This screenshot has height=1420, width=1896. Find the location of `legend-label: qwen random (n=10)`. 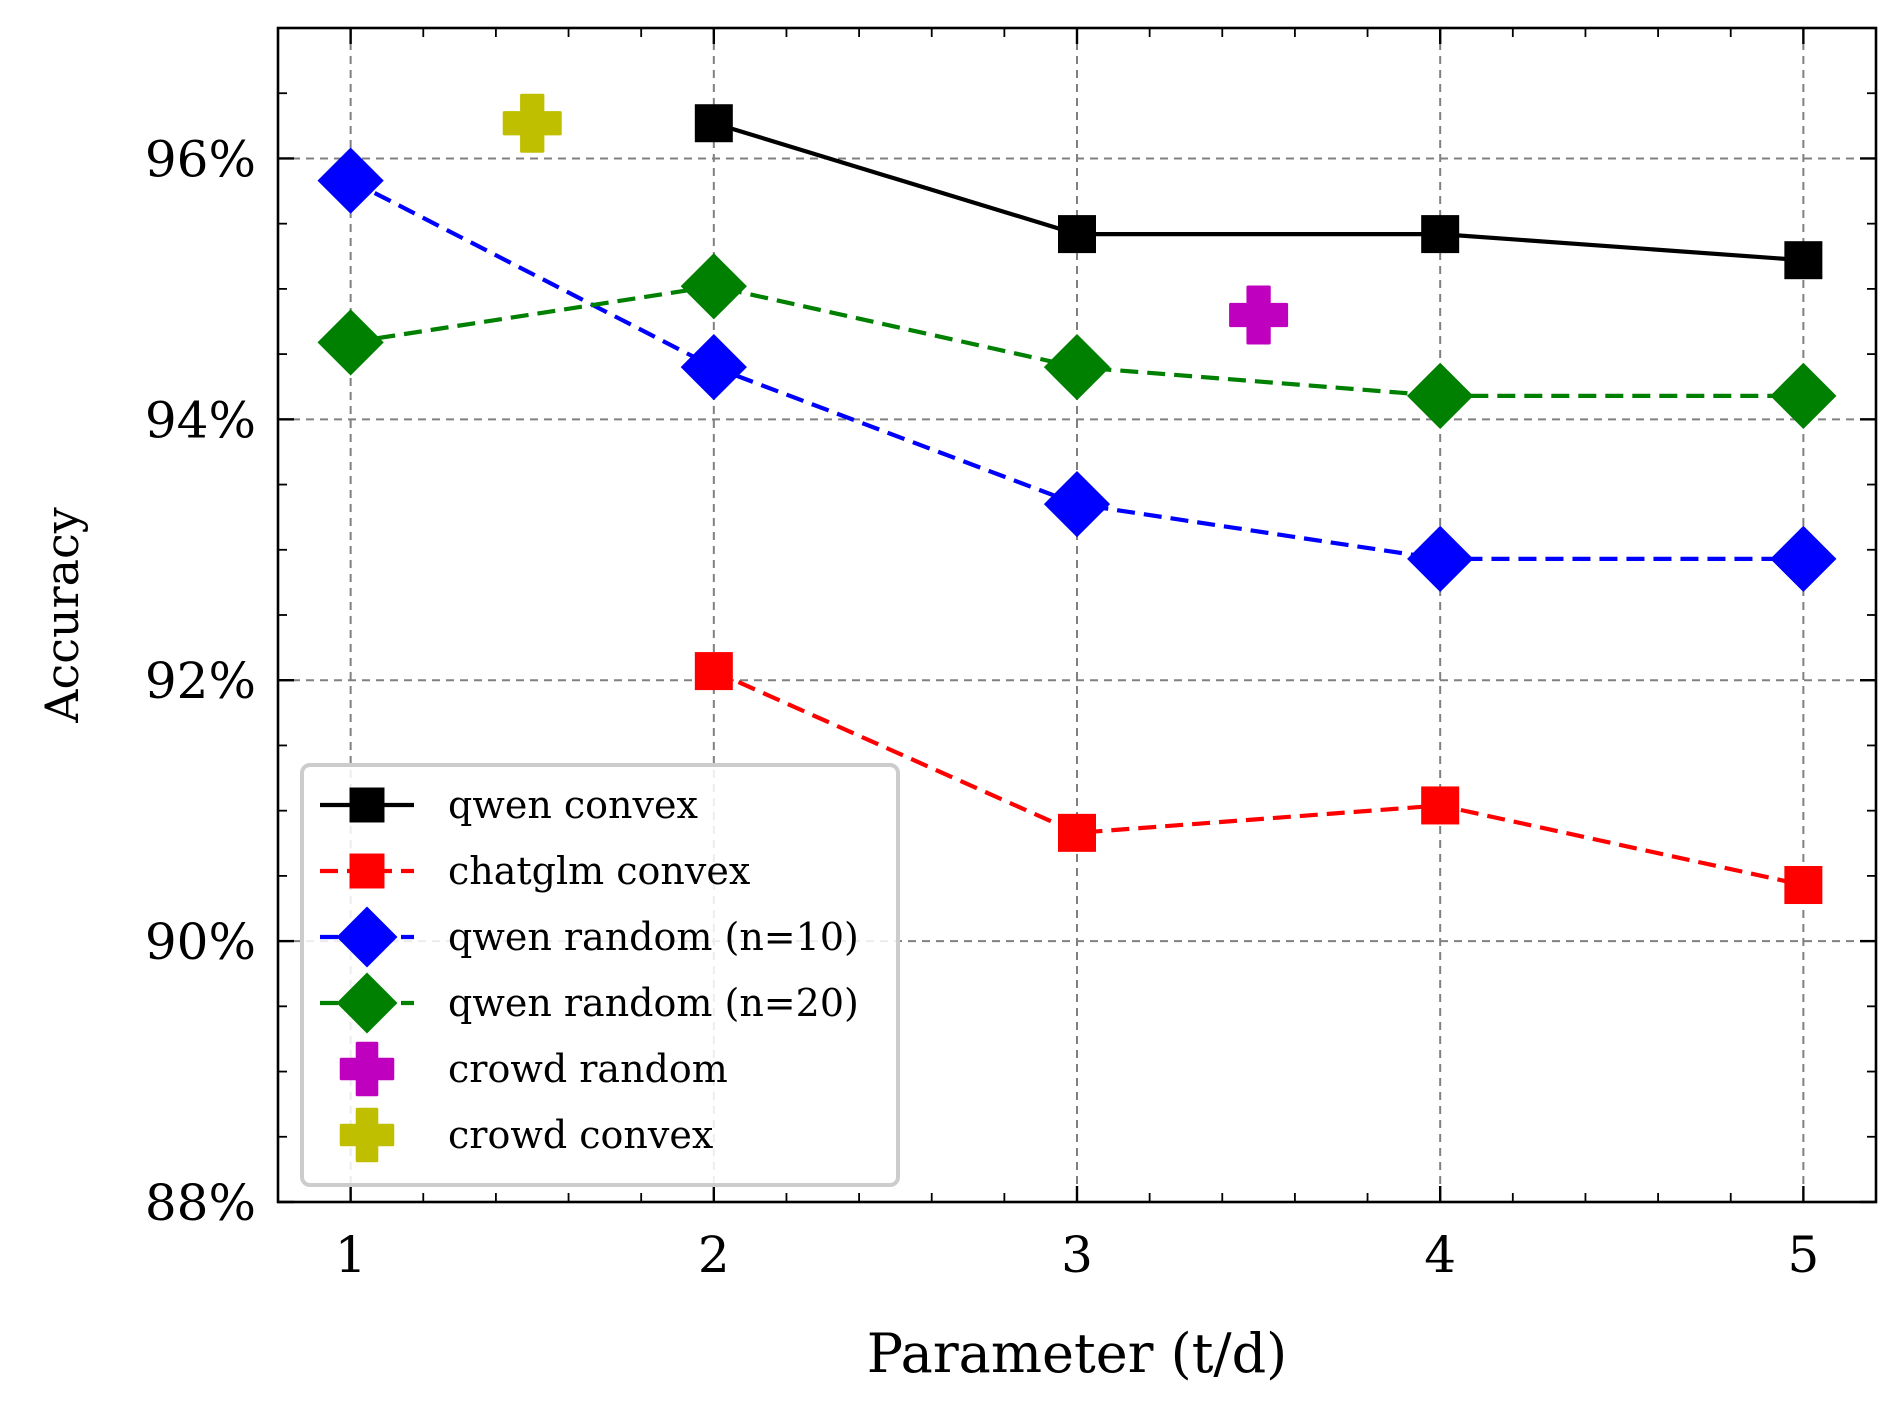

legend-label: qwen random (n=10) is located at coordinates (653, 937).